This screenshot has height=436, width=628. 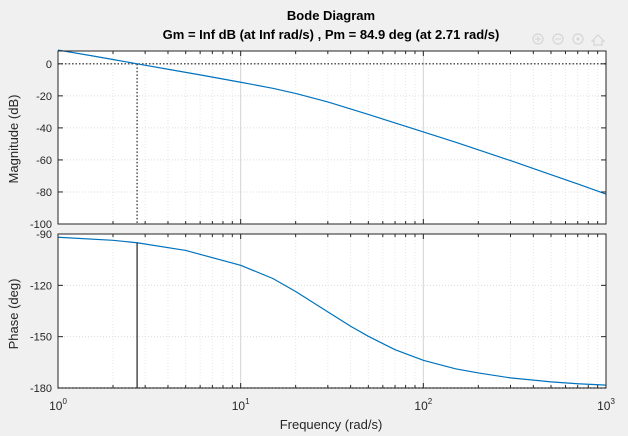 I want to click on phase-y-tick-label: -120, so click(x=41, y=286).